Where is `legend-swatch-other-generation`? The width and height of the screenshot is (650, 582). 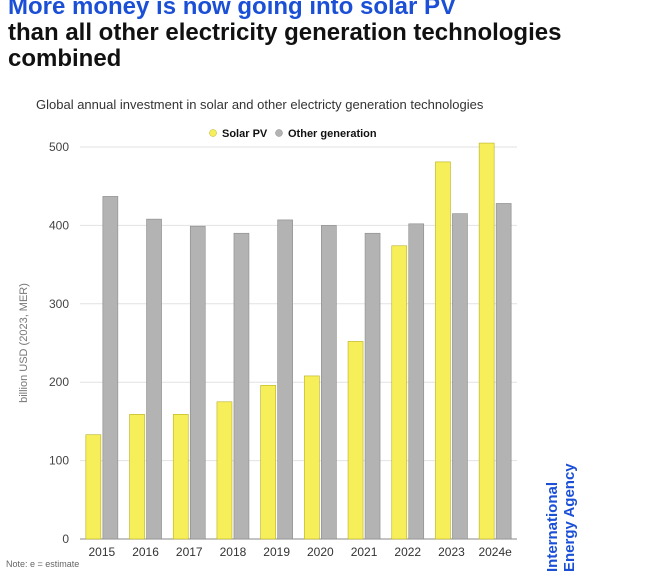 legend-swatch-other-generation is located at coordinates (279, 133).